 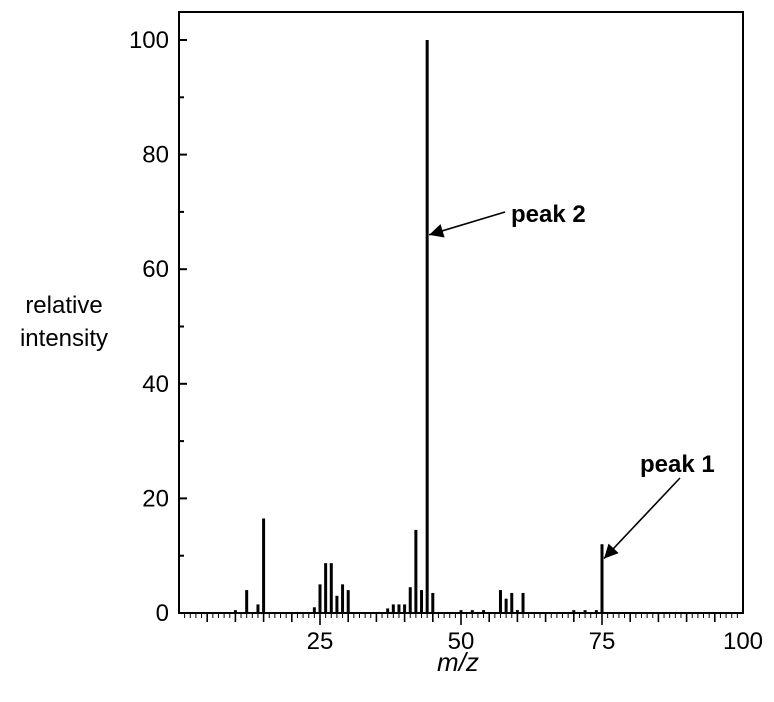 I want to click on y-tick-label: 40, so click(x=155, y=384).